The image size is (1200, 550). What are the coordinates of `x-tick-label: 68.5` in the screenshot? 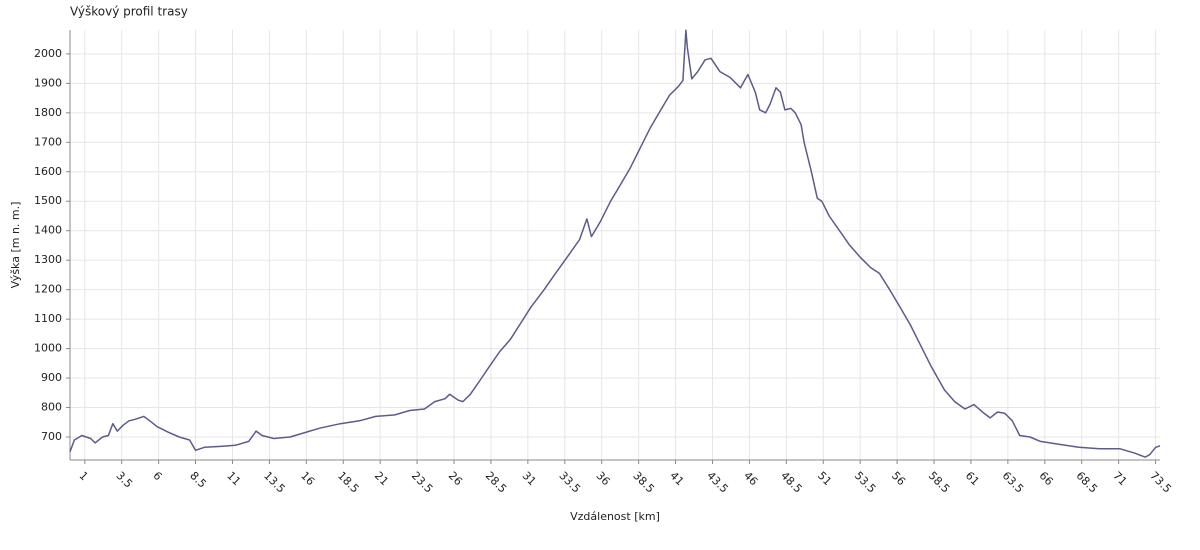 It's located at (1086, 482).